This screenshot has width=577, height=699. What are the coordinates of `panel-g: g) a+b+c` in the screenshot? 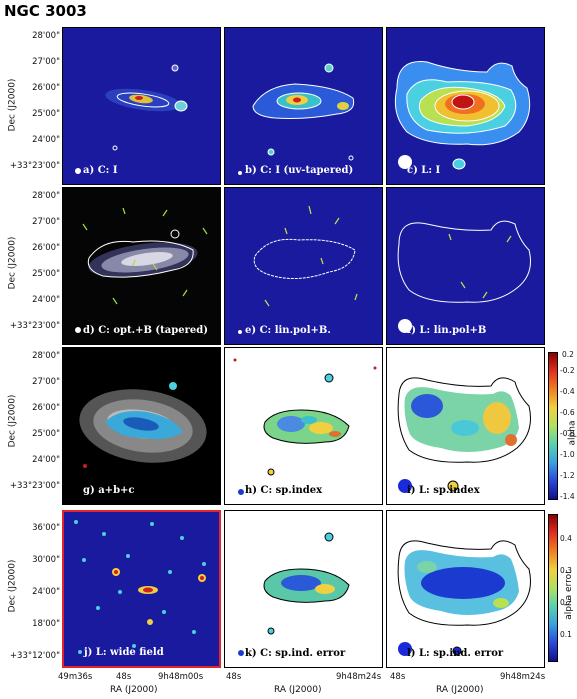 It's located at (141, 426).